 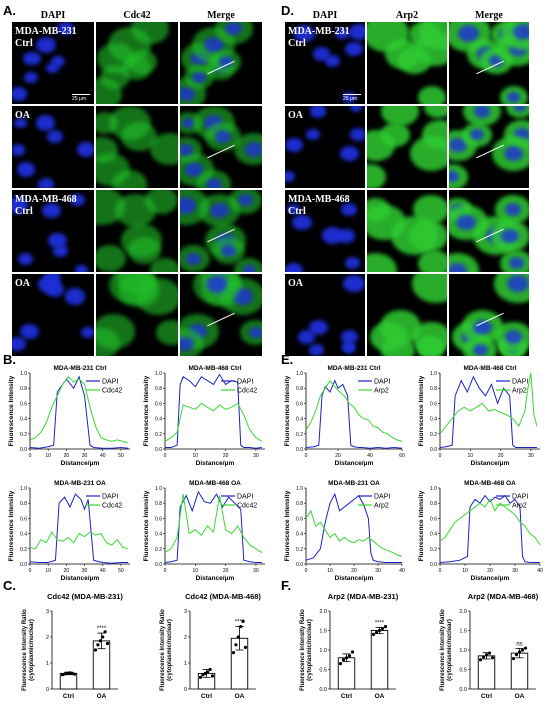 What do you see at coordinates (240, 696) in the screenshot?
I see `x-tick-label: OA` at bounding box center [240, 696].